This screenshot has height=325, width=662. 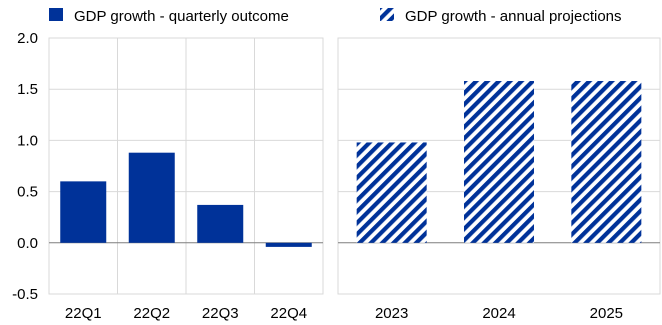 What do you see at coordinates (25, 294) in the screenshot?
I see `y-tick-label: -0.5` at bounding box center [25, 294].